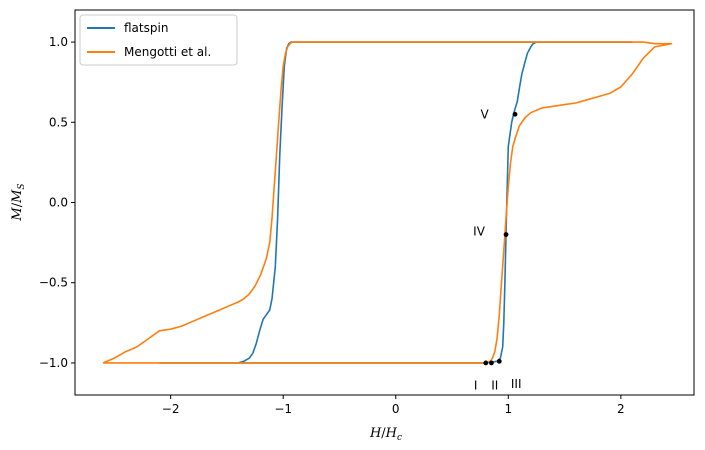  What do you see at coordinates (399, 438) in the screenshot?
I see `x-axis-label-sub: c` at bounding box center [399, 438].